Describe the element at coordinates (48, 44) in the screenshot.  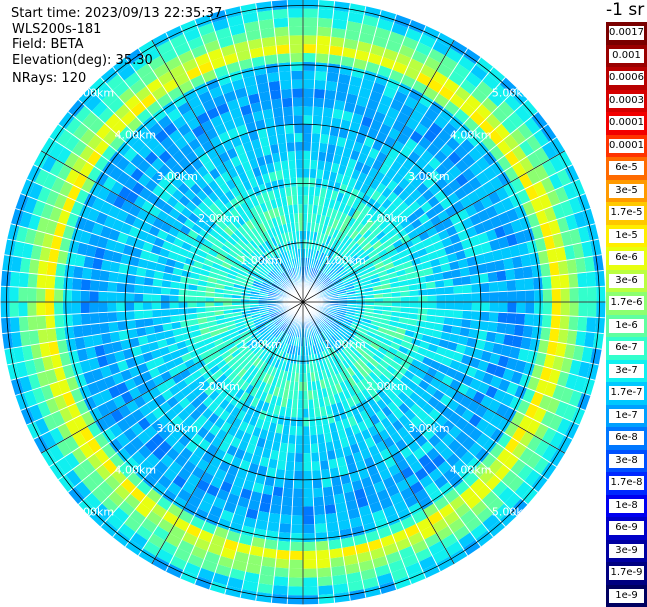
I see `field-label: Field: BETA` at that location.